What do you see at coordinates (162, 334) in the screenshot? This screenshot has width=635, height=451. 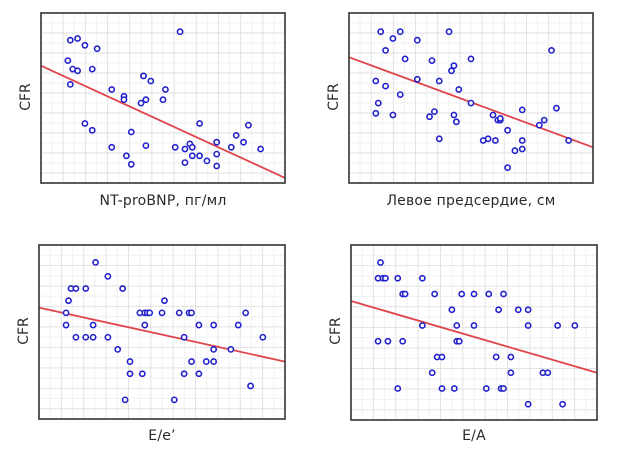 I see `regression-line` at bounding box center [162, 334].